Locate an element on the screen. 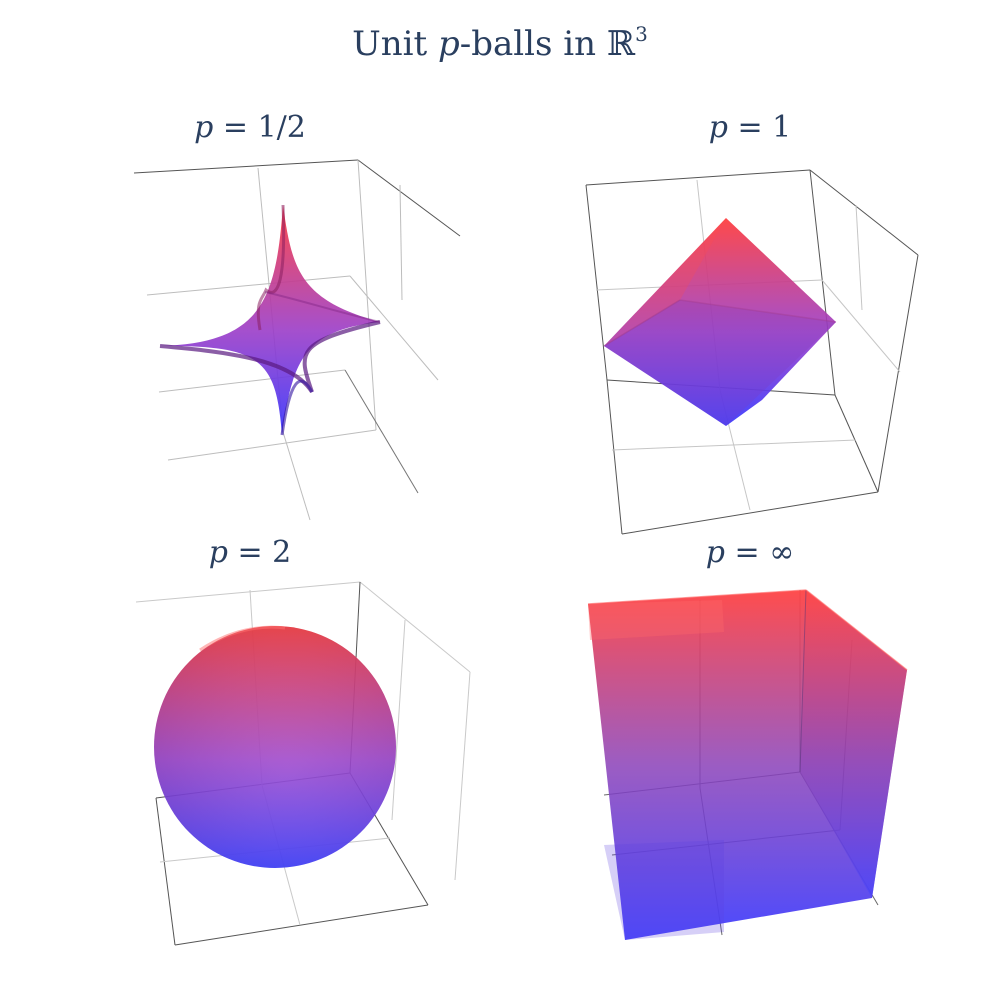 The width and height of the screenshot is (1000, 1005). chart-title: Unit p-balls in ℝ3 is located at coordinates (500, 43).